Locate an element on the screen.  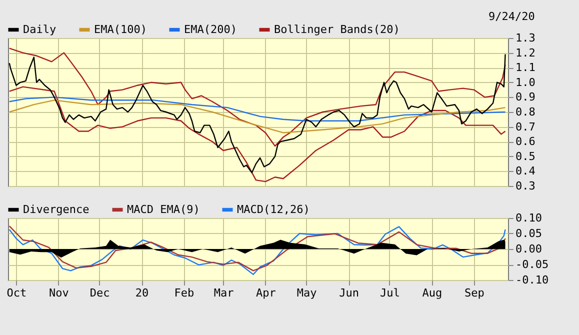
x-tick-label: Dec is located at coordinates (100, 293).